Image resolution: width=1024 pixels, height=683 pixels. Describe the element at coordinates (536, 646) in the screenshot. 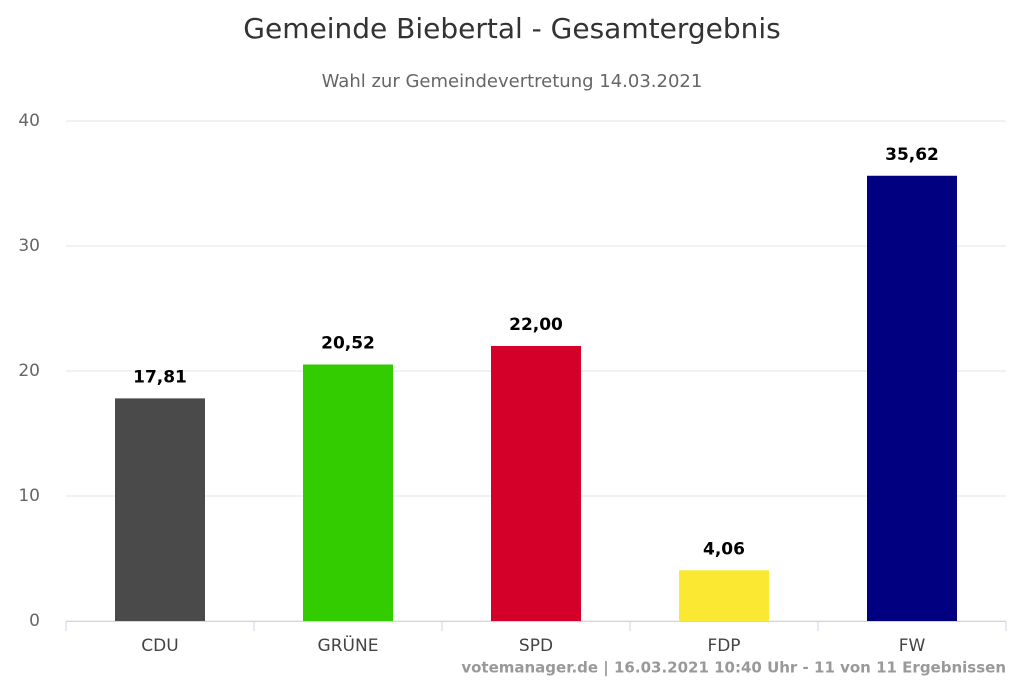

I see `x-tick-label: SPD` at that location.